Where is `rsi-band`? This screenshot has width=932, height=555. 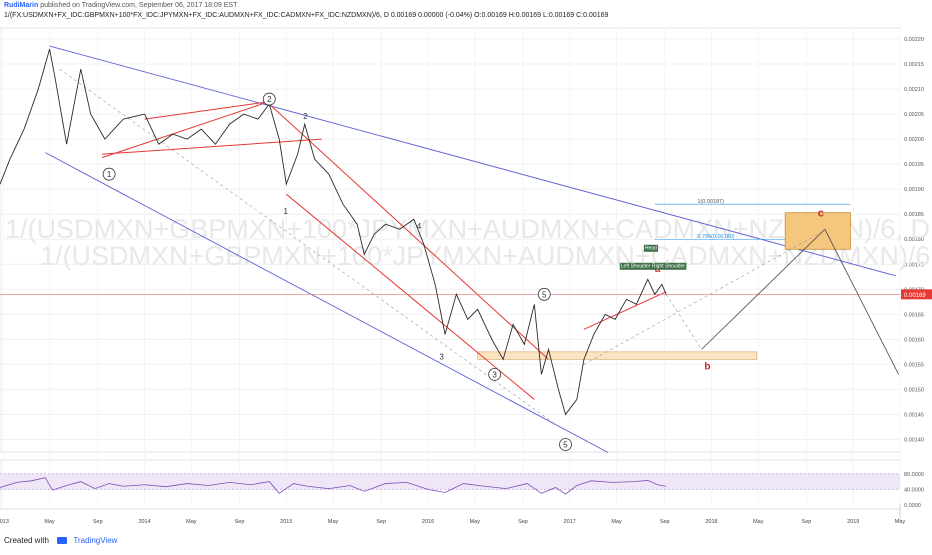
rsi-band is located at coordinates (450, 481).